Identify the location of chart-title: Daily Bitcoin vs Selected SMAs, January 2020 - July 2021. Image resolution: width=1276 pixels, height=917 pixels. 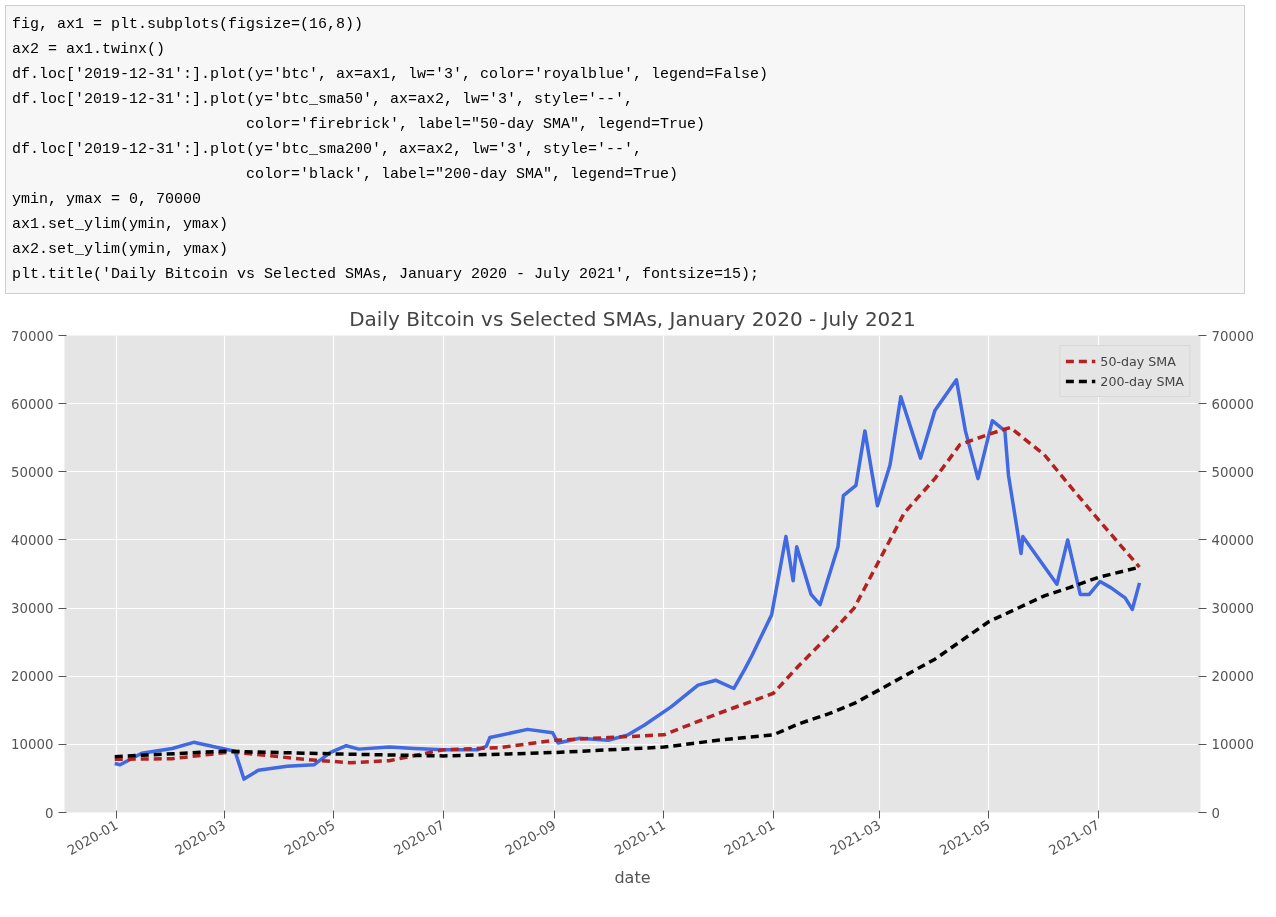
(632, 318).